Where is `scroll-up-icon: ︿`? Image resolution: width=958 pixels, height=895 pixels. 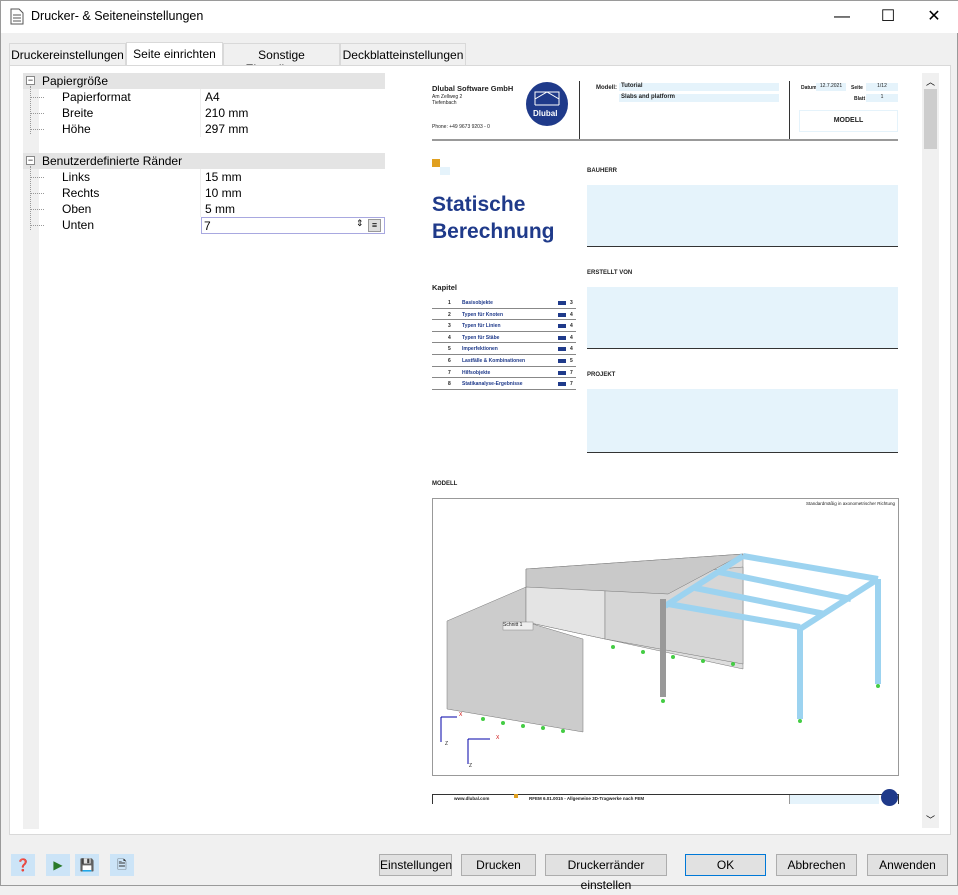 scroll-up-icon: ︿ is located at coordinates (931, 82).